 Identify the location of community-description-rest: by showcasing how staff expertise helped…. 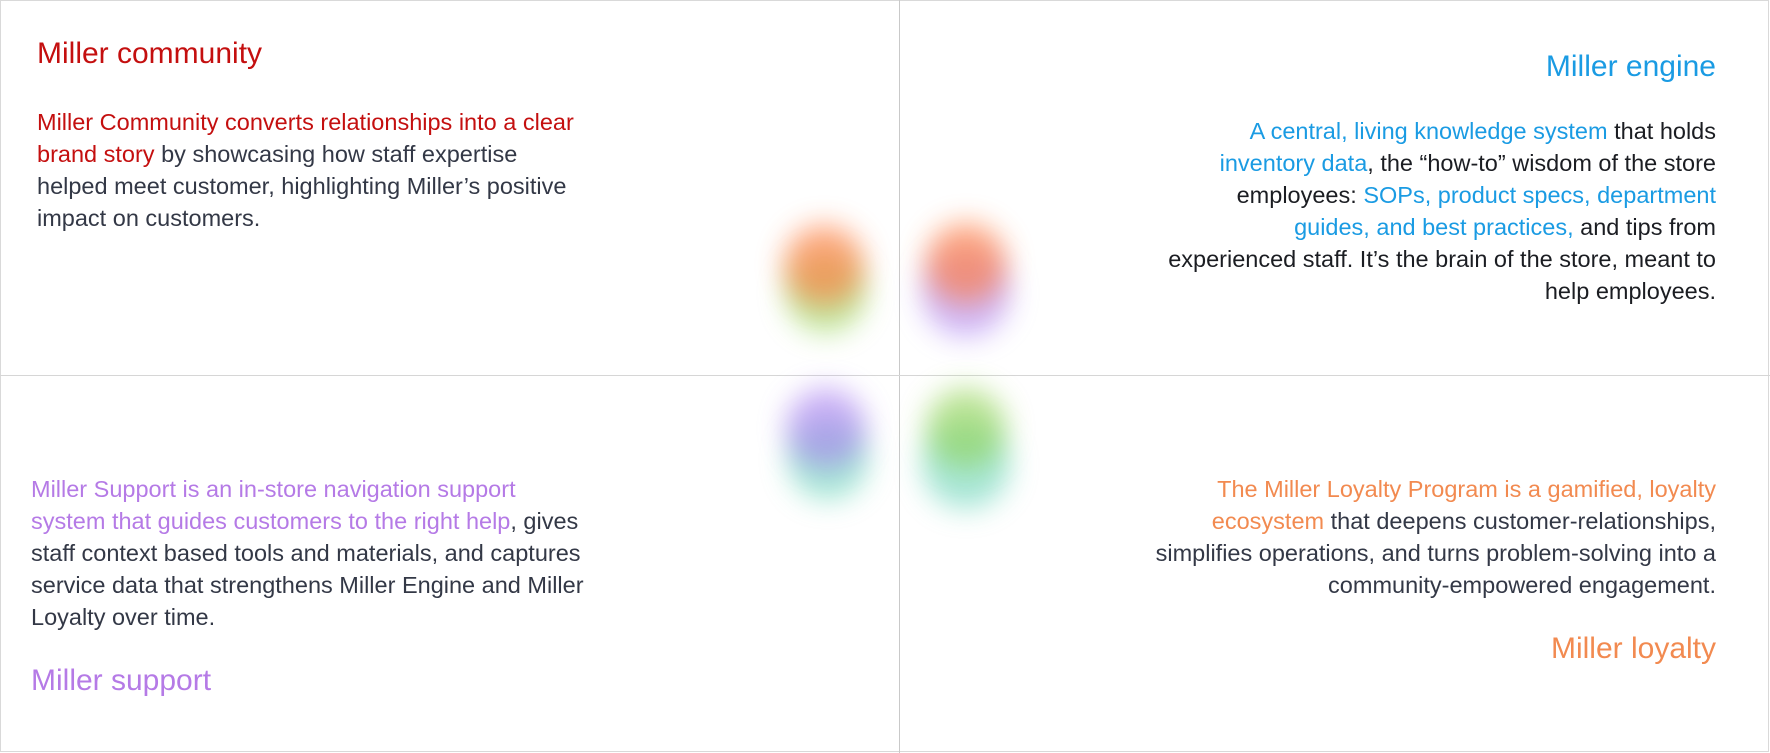
(302, 186).